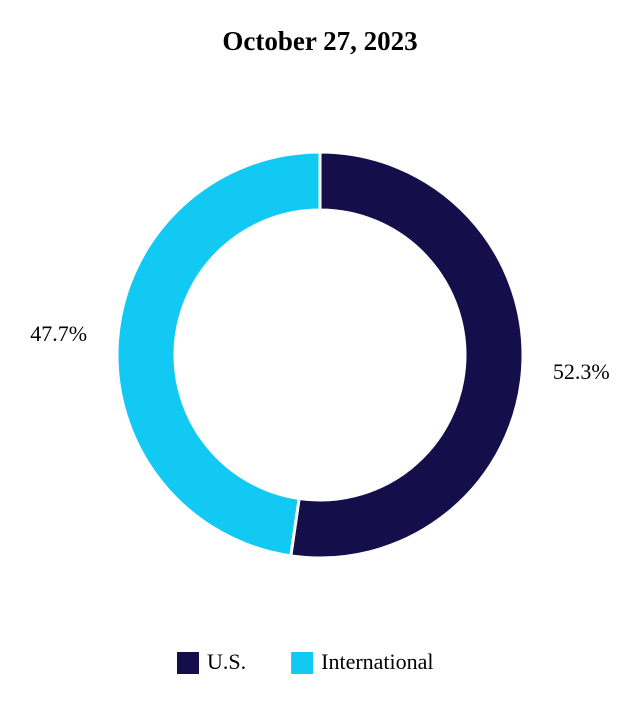  Describe the element at coordinates (377, 661) in the screenshot. I see `legend-label: International` at that location.